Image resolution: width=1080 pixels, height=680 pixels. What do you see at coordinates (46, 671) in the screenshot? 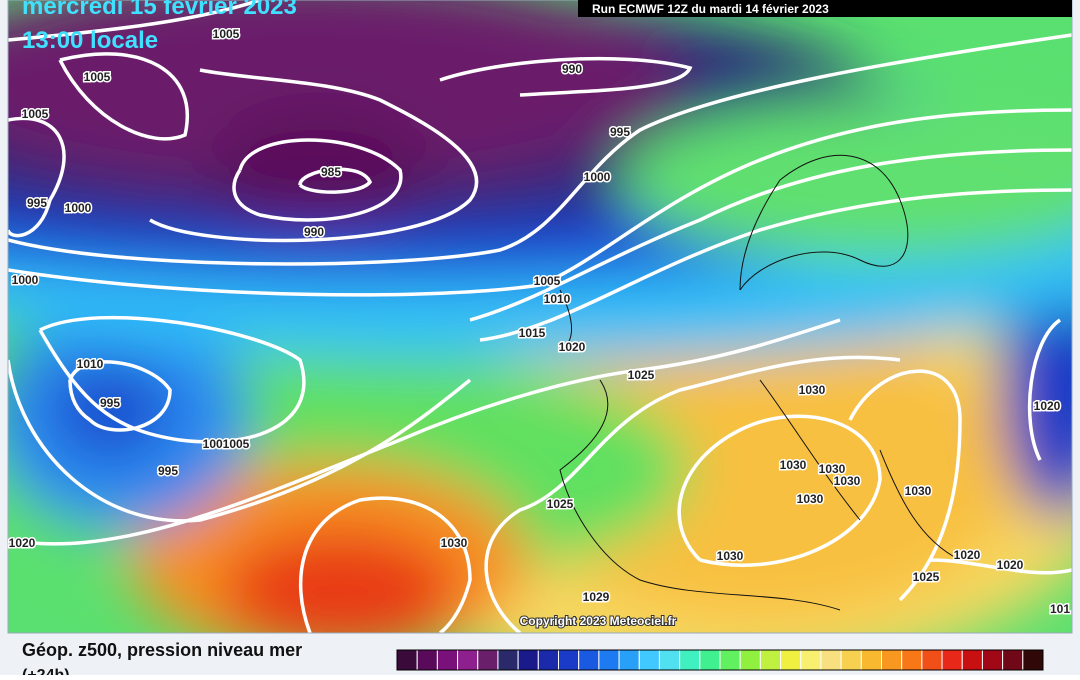
I see `legend-subtitle: (+24h)` at bounding box center [46, 671].